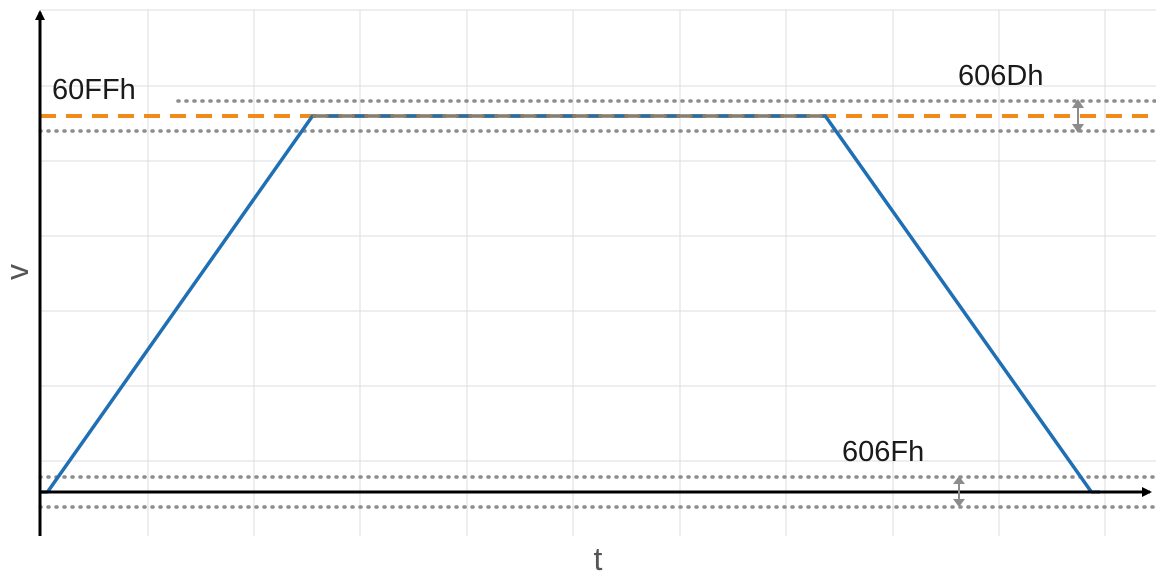 The height and width of the screenshot is (574, 1156). What do you see at coordinates (94, 90) in the screenshot?
I see `target-velocity-label: 60FFh` at bounding box center [94, 90].